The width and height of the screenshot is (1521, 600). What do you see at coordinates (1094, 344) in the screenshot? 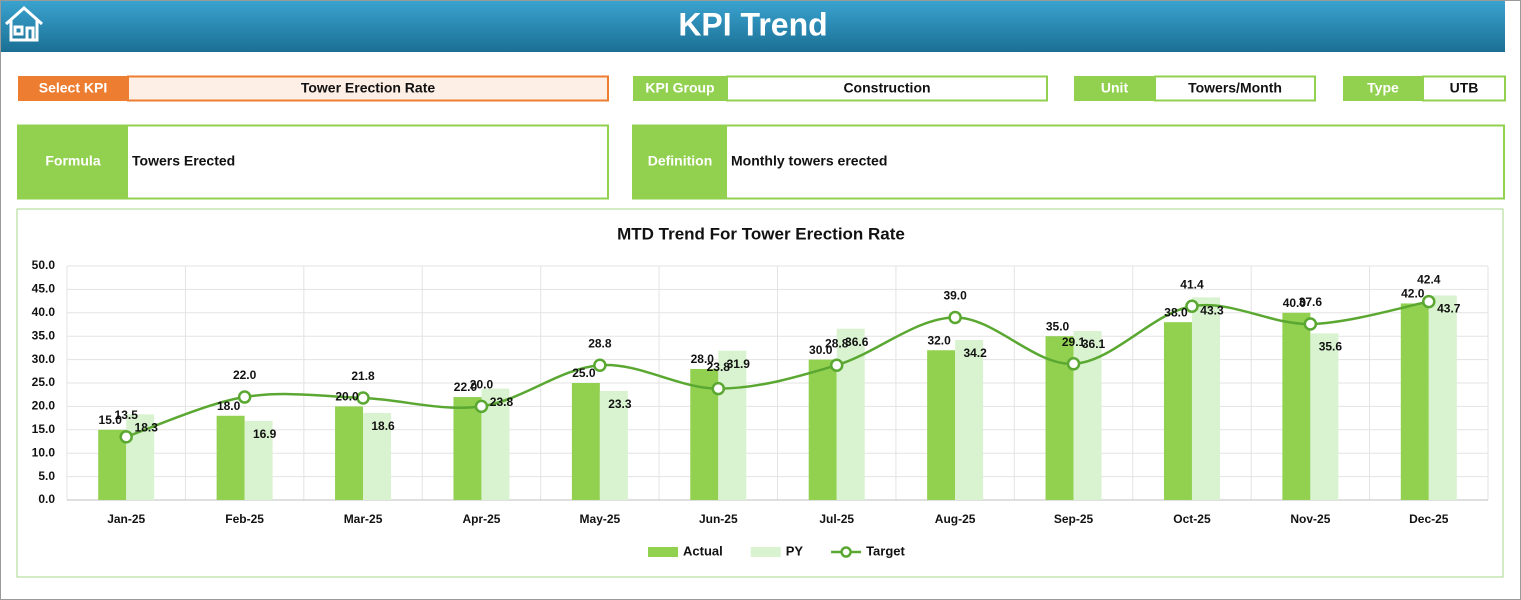
I see `data-label: 36.1` at bounding box center [1094, 344].